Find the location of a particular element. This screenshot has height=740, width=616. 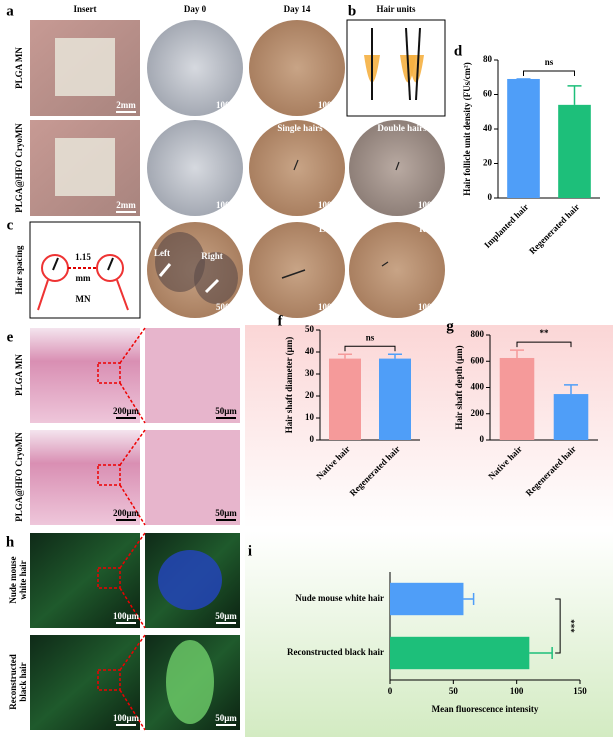

y-axis-label: Hair follicle unit density (FUs/cm²) is located at coordinates (467, 129).